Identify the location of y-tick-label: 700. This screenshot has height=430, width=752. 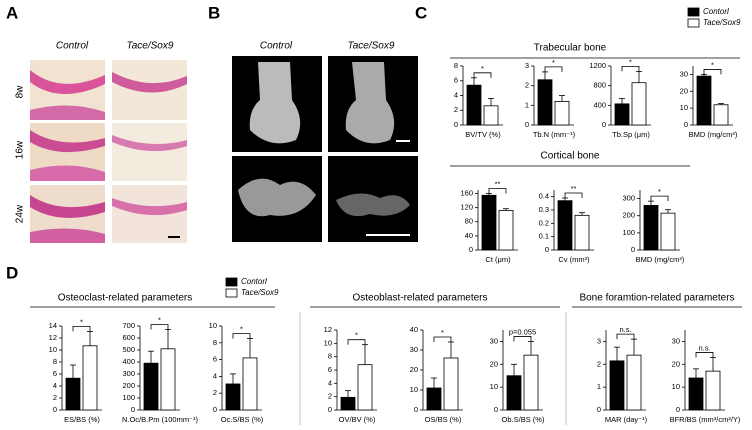
(128, 325).